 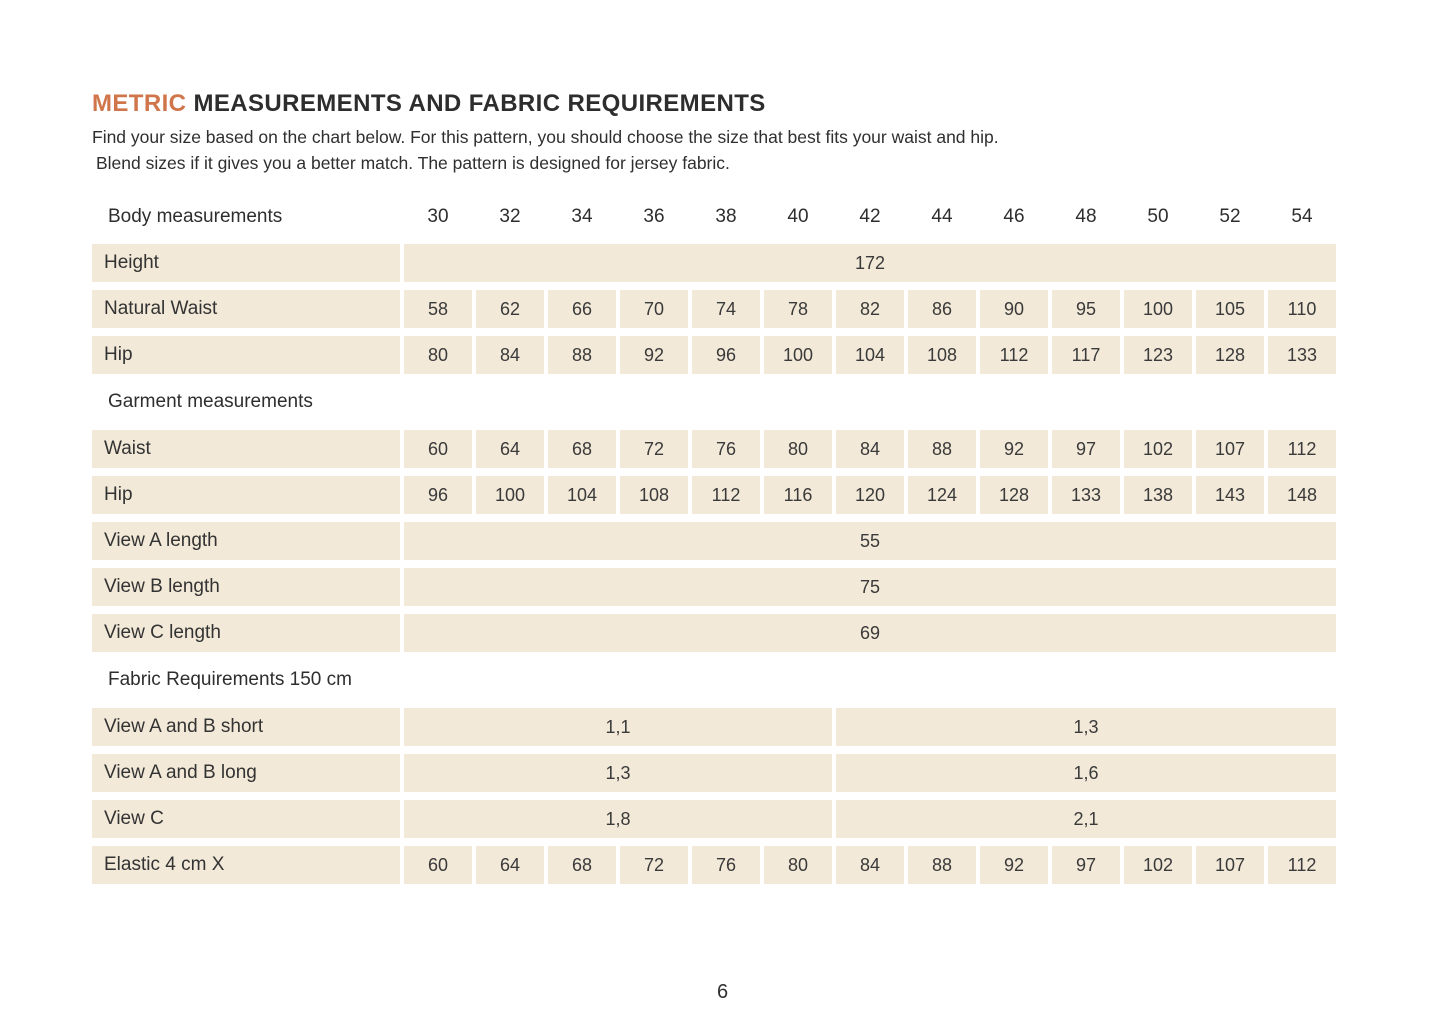 I want to click on row-label: View C, so click(x=246, y=819).